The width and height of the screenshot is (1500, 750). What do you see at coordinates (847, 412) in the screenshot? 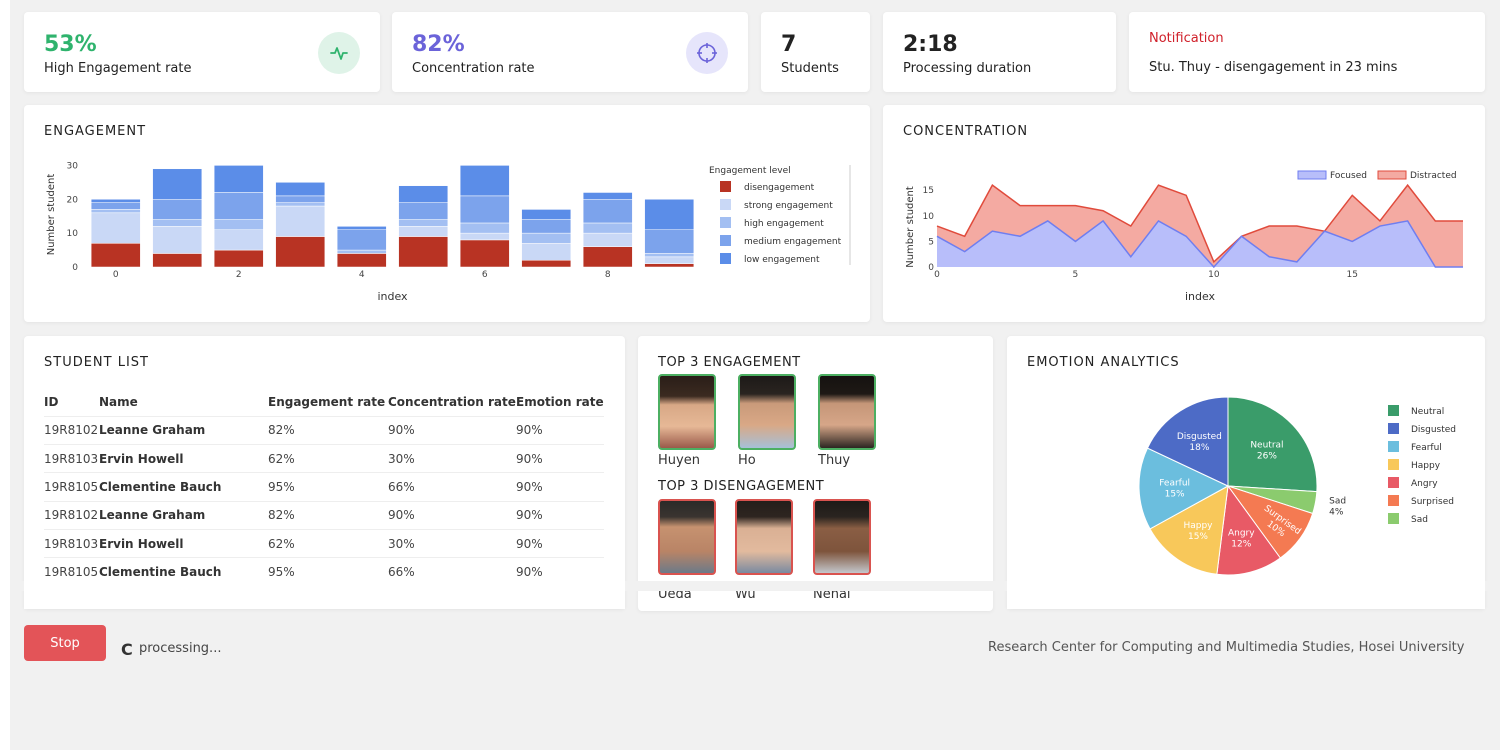
I see `student-photo-thuy` at bounding box center [847, 412].